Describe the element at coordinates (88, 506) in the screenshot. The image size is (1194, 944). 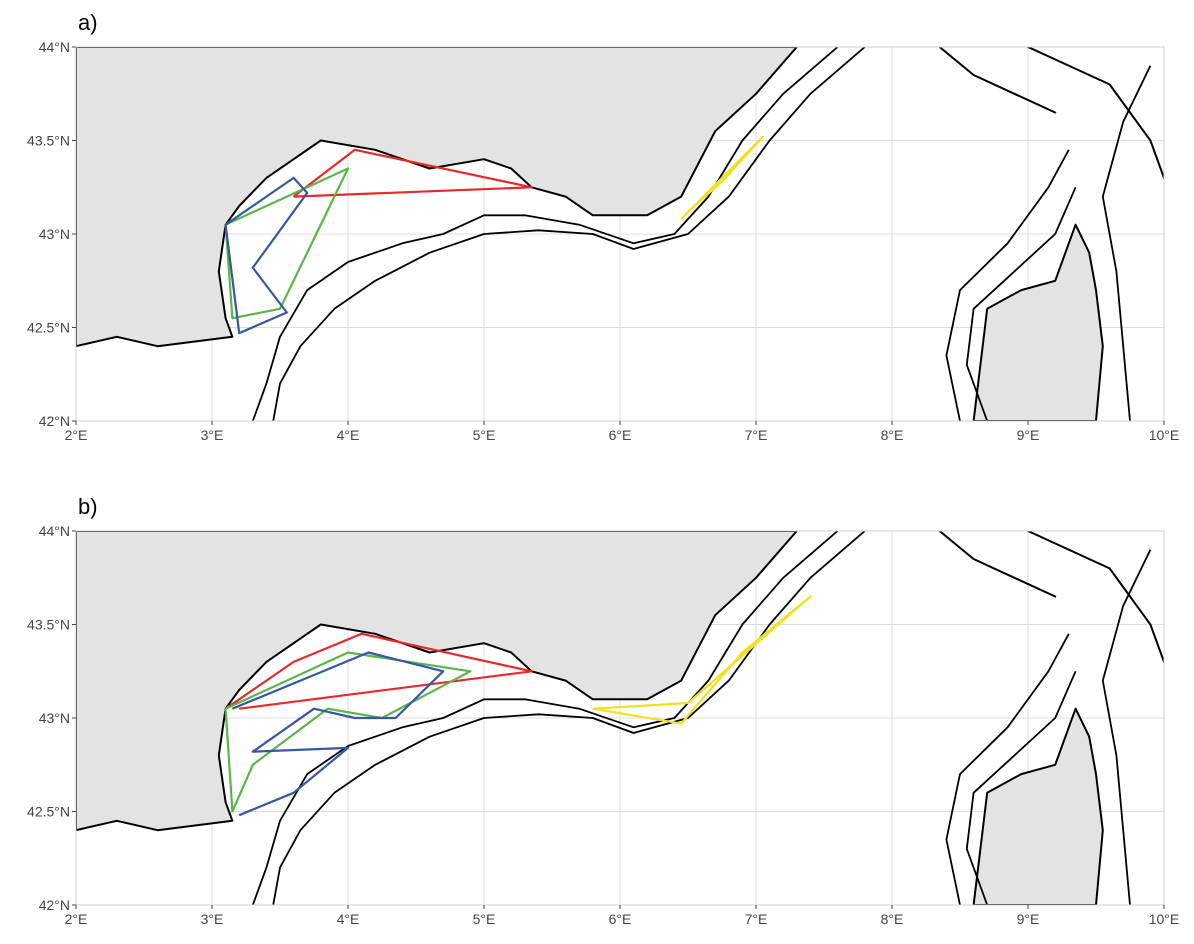
I see `panel-label: b)` at that location.